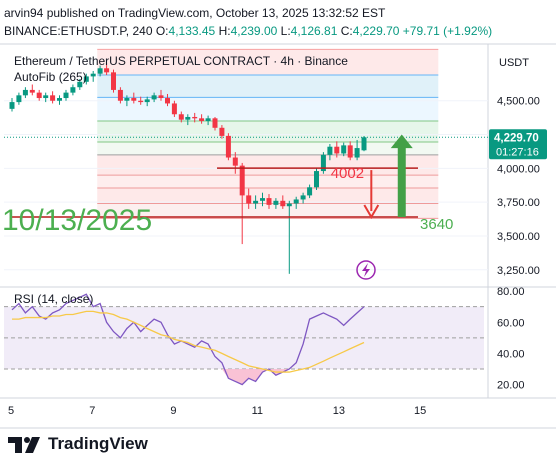 The image size is (560, 462). I want to click on open-label: O:, so click(162, 31).